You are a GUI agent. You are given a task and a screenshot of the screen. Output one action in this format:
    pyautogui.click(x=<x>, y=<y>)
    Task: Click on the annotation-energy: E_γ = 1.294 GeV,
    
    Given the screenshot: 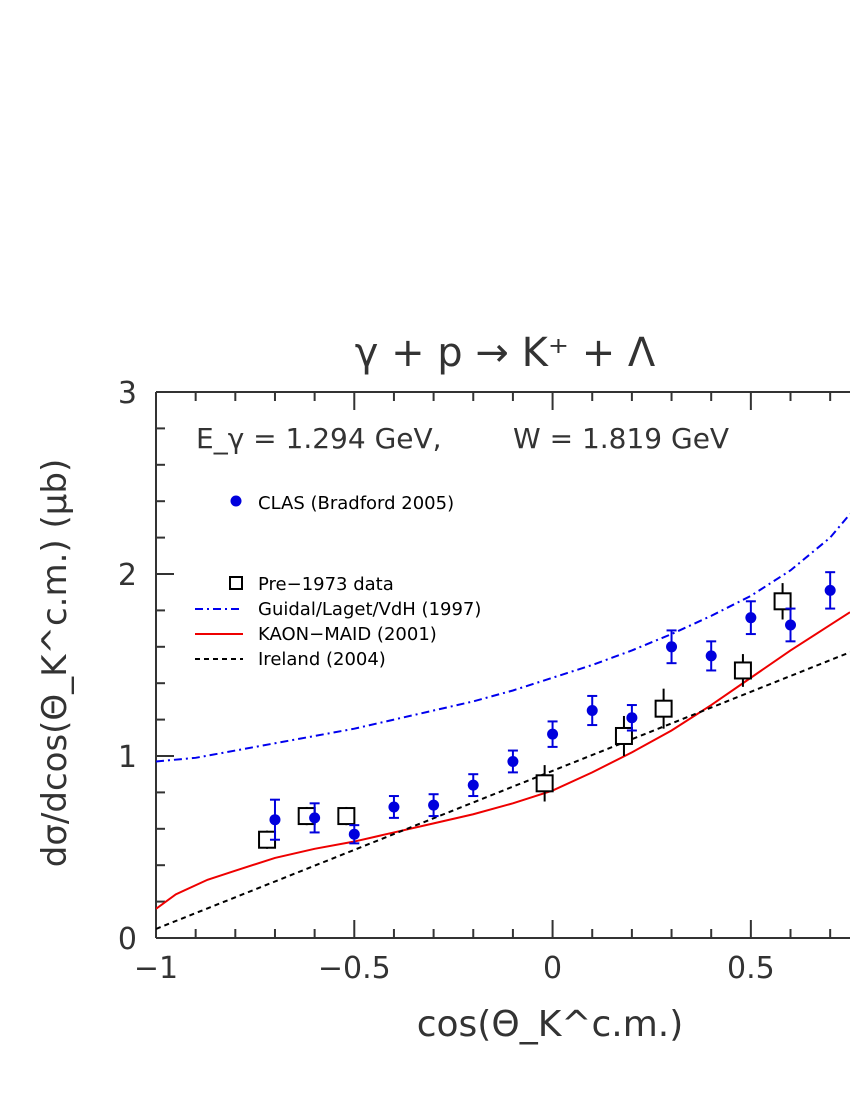 What is the action you would take?
    pyautogui.click(x=319, y=438)
    